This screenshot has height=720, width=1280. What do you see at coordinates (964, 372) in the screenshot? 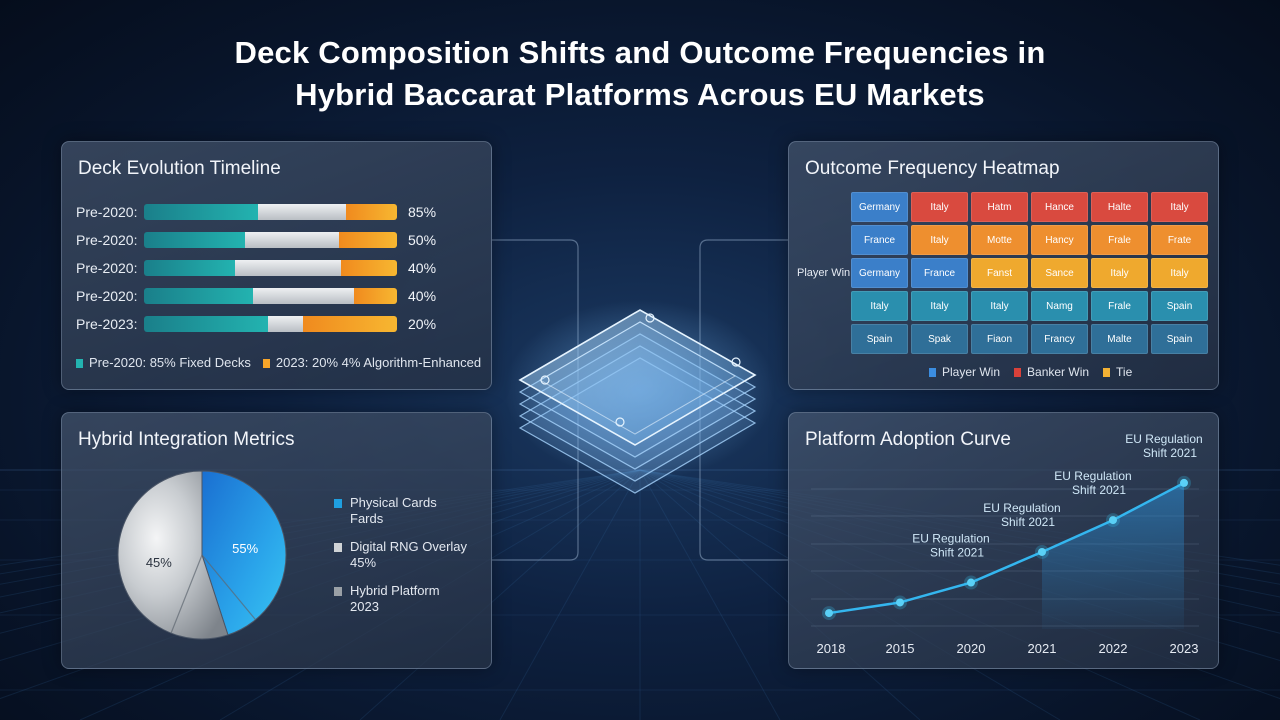
I see `heat-legend-item-1: Player Win` at bounding box center [964, 372].